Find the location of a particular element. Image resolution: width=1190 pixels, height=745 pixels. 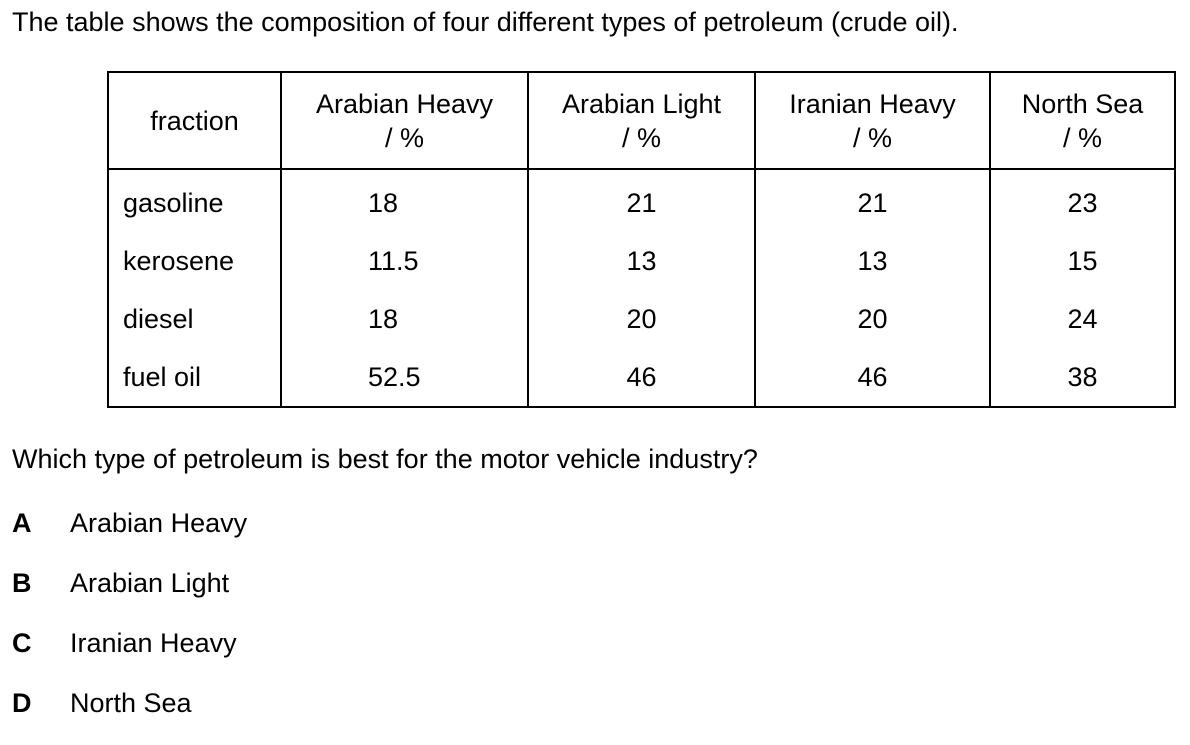

fraction-cell: kerosene is located at coordinates (194, 261).